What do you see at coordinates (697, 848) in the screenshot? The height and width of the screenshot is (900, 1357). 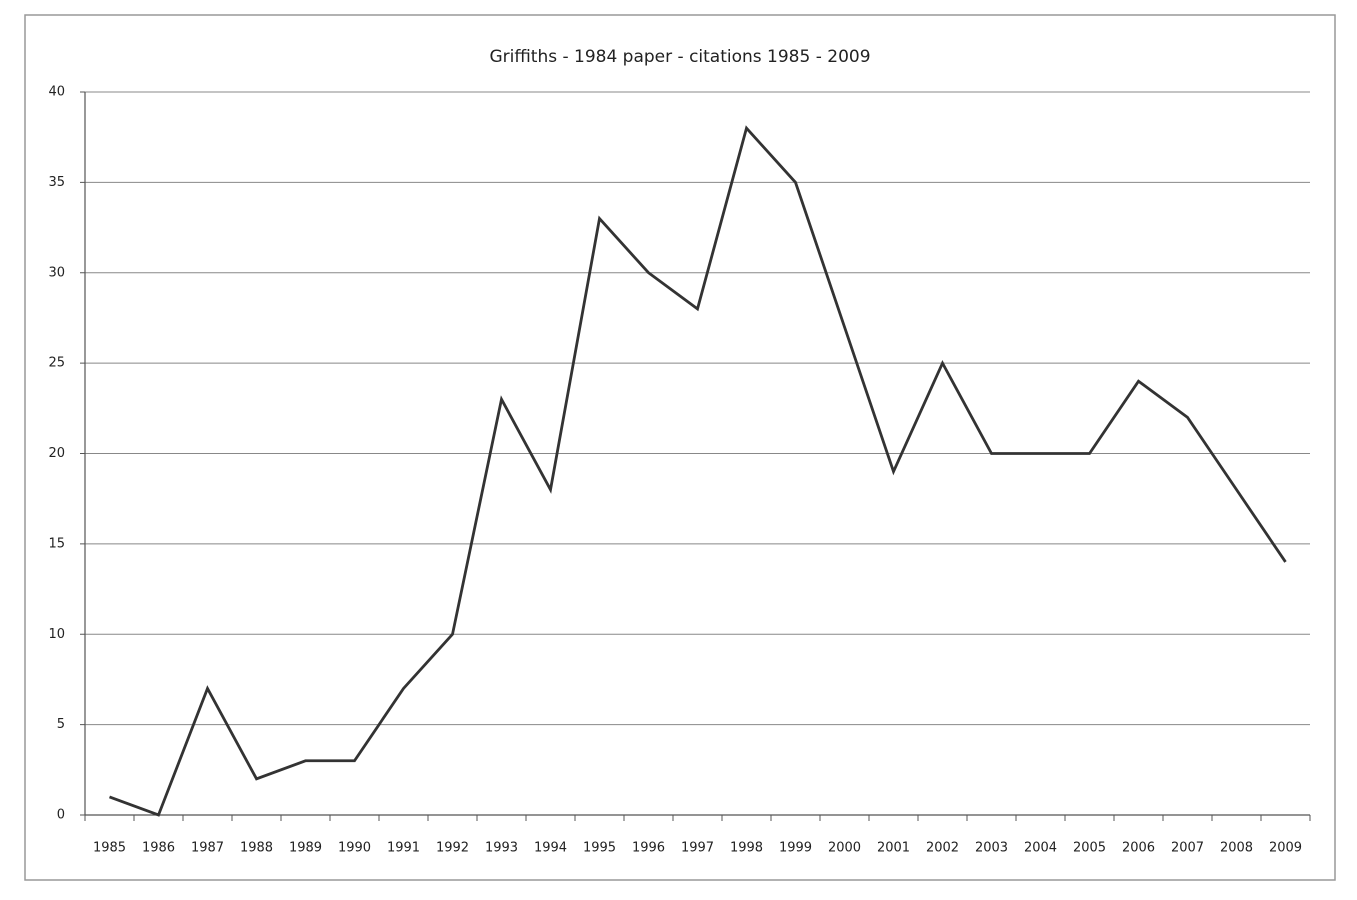 I see `x-tick-label: 1997` at bounding box center [697, 848].